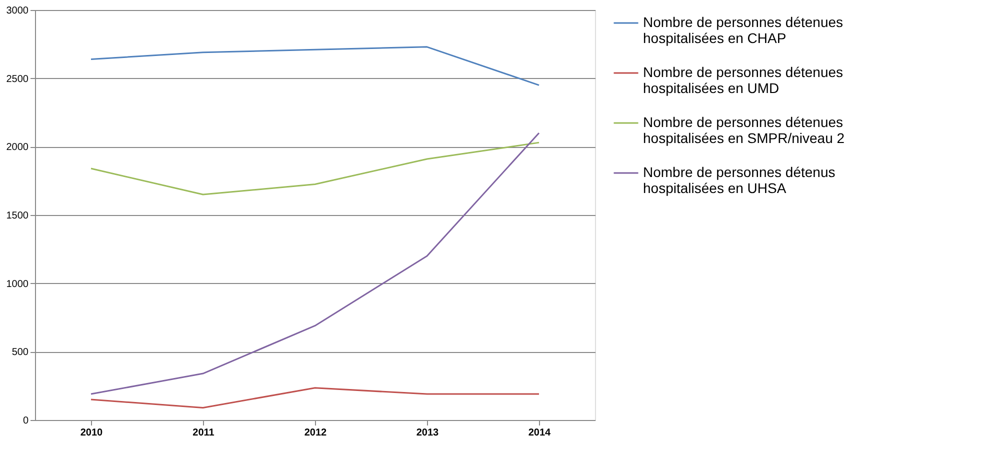  Describe the element at coordinates (203, 433) in the screenshot. I see `x-tick-label: 2011` at that location.